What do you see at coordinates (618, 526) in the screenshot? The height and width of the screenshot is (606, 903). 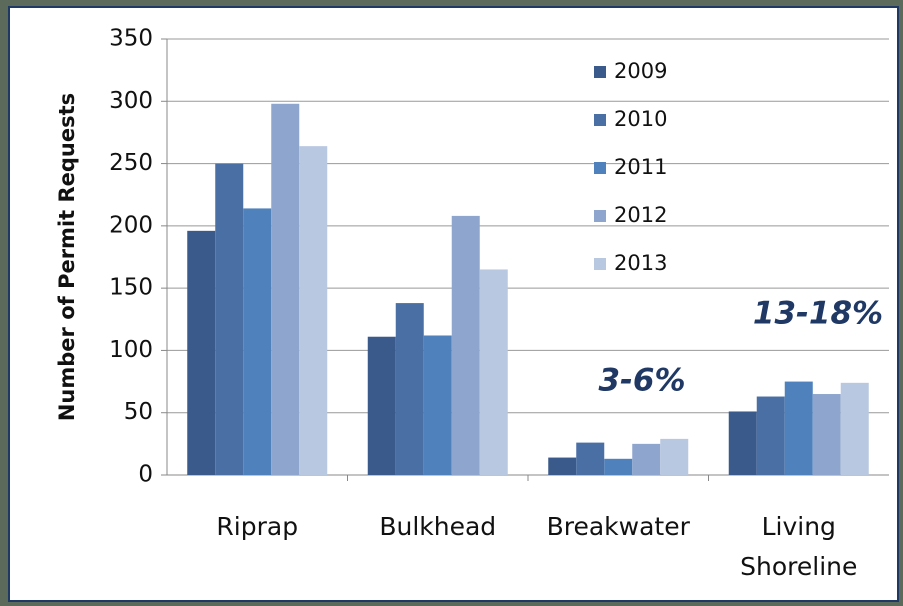 I see `x-tick-label: Breakwater` at bounding box center [618, 526].